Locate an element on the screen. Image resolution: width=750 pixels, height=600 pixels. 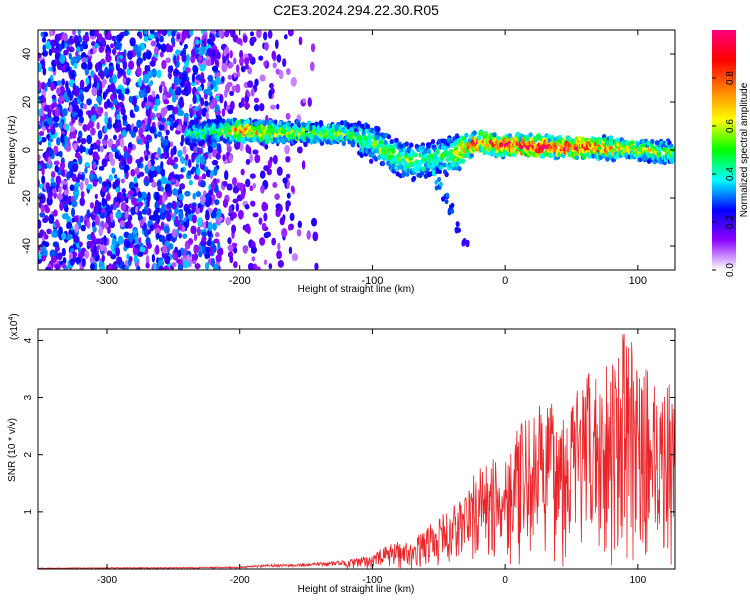
x-tick-label: -300 is located at coordinates (107, 580).